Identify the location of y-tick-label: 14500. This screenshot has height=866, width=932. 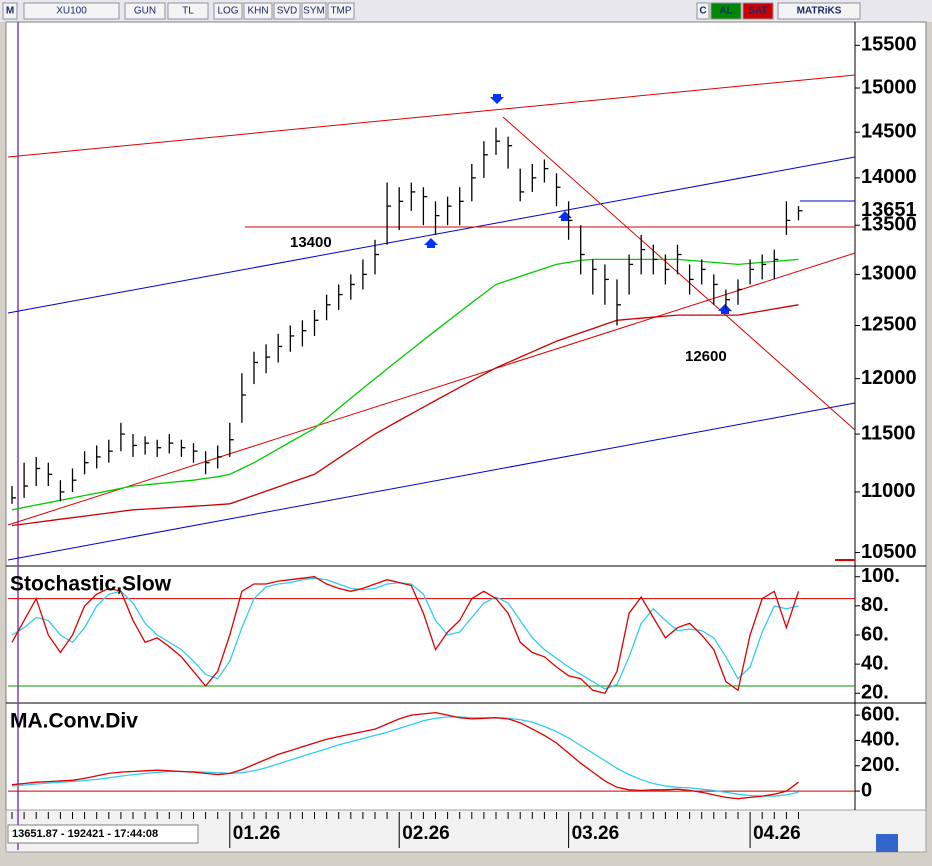
(889, 131).